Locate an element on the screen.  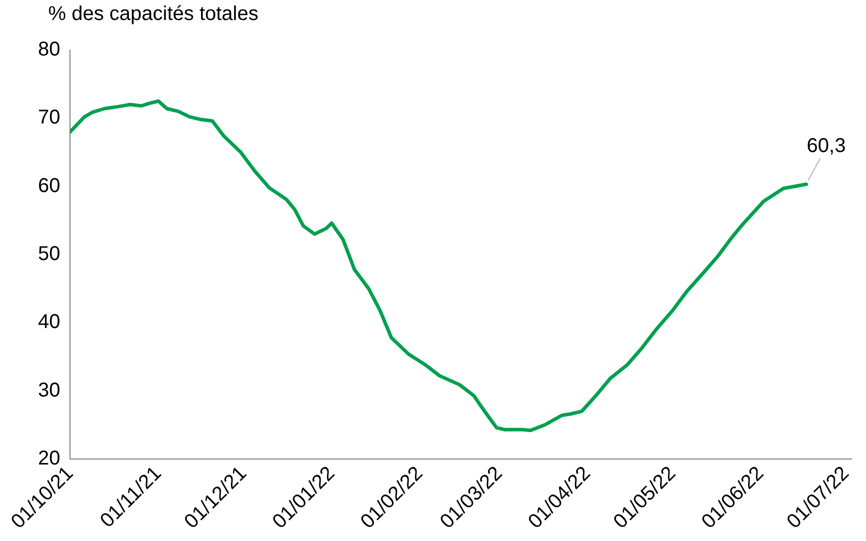
y-tick-label: 70 is located at coordinates (49, 117).